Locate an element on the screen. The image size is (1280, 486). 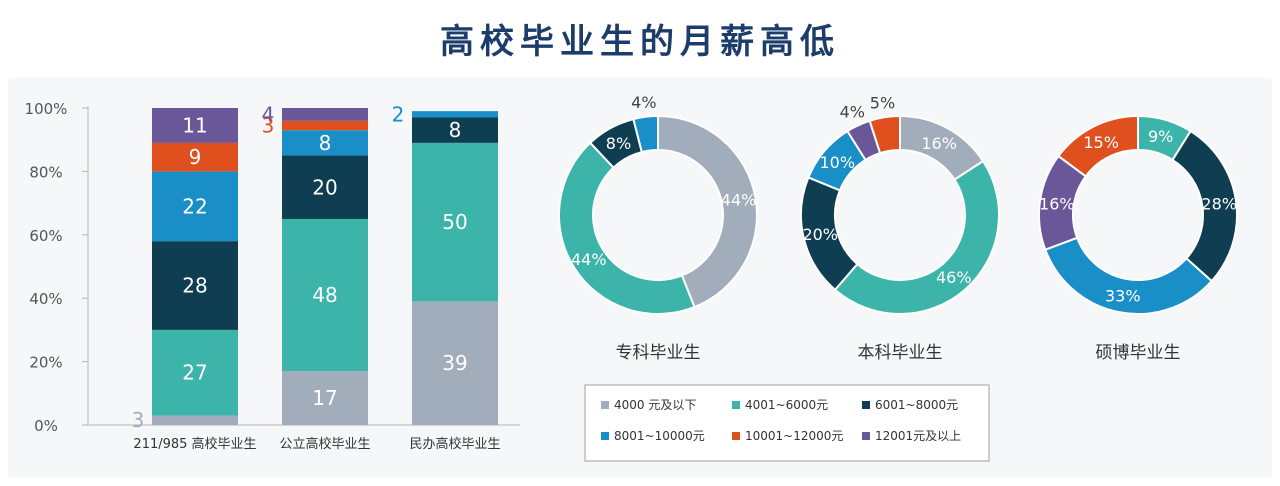
pie-slice-label: 33% is located at coordinates (1123, 296).